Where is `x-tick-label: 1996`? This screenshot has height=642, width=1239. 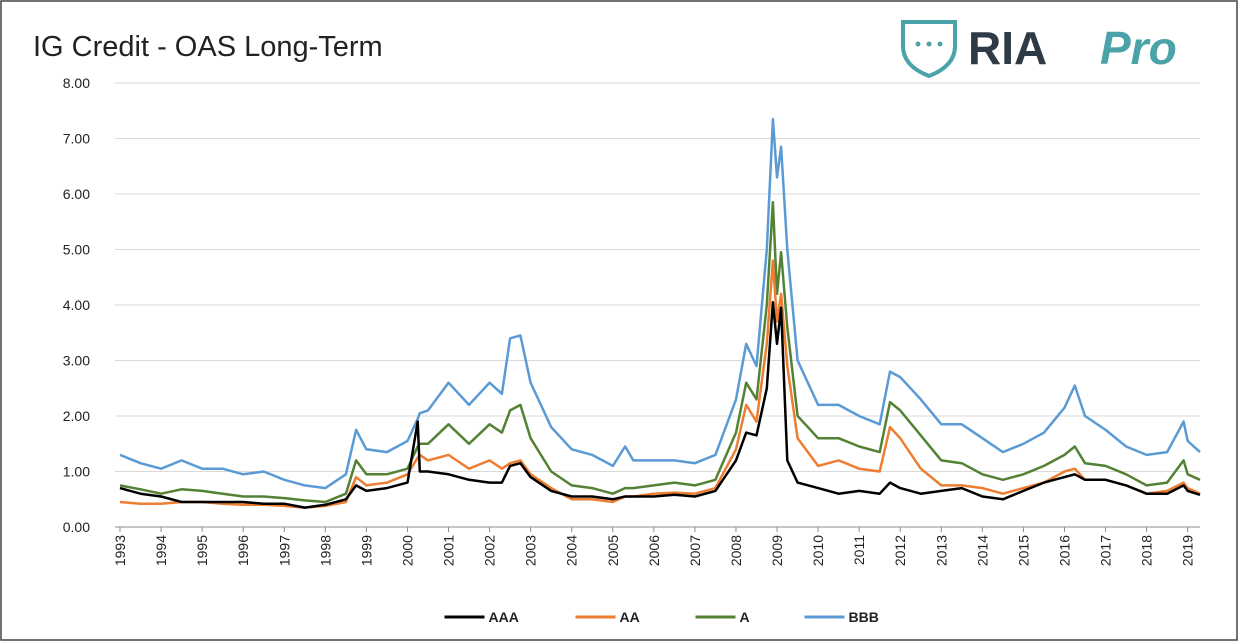
x-tick-label: 1996 is located at coordinates (243, 550).